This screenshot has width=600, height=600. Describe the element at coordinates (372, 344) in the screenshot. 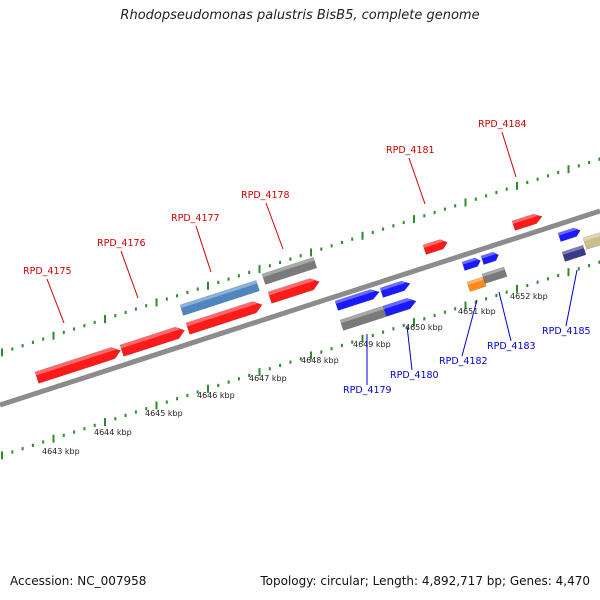

I see `kbp-label: 4649 kbp` at that location.